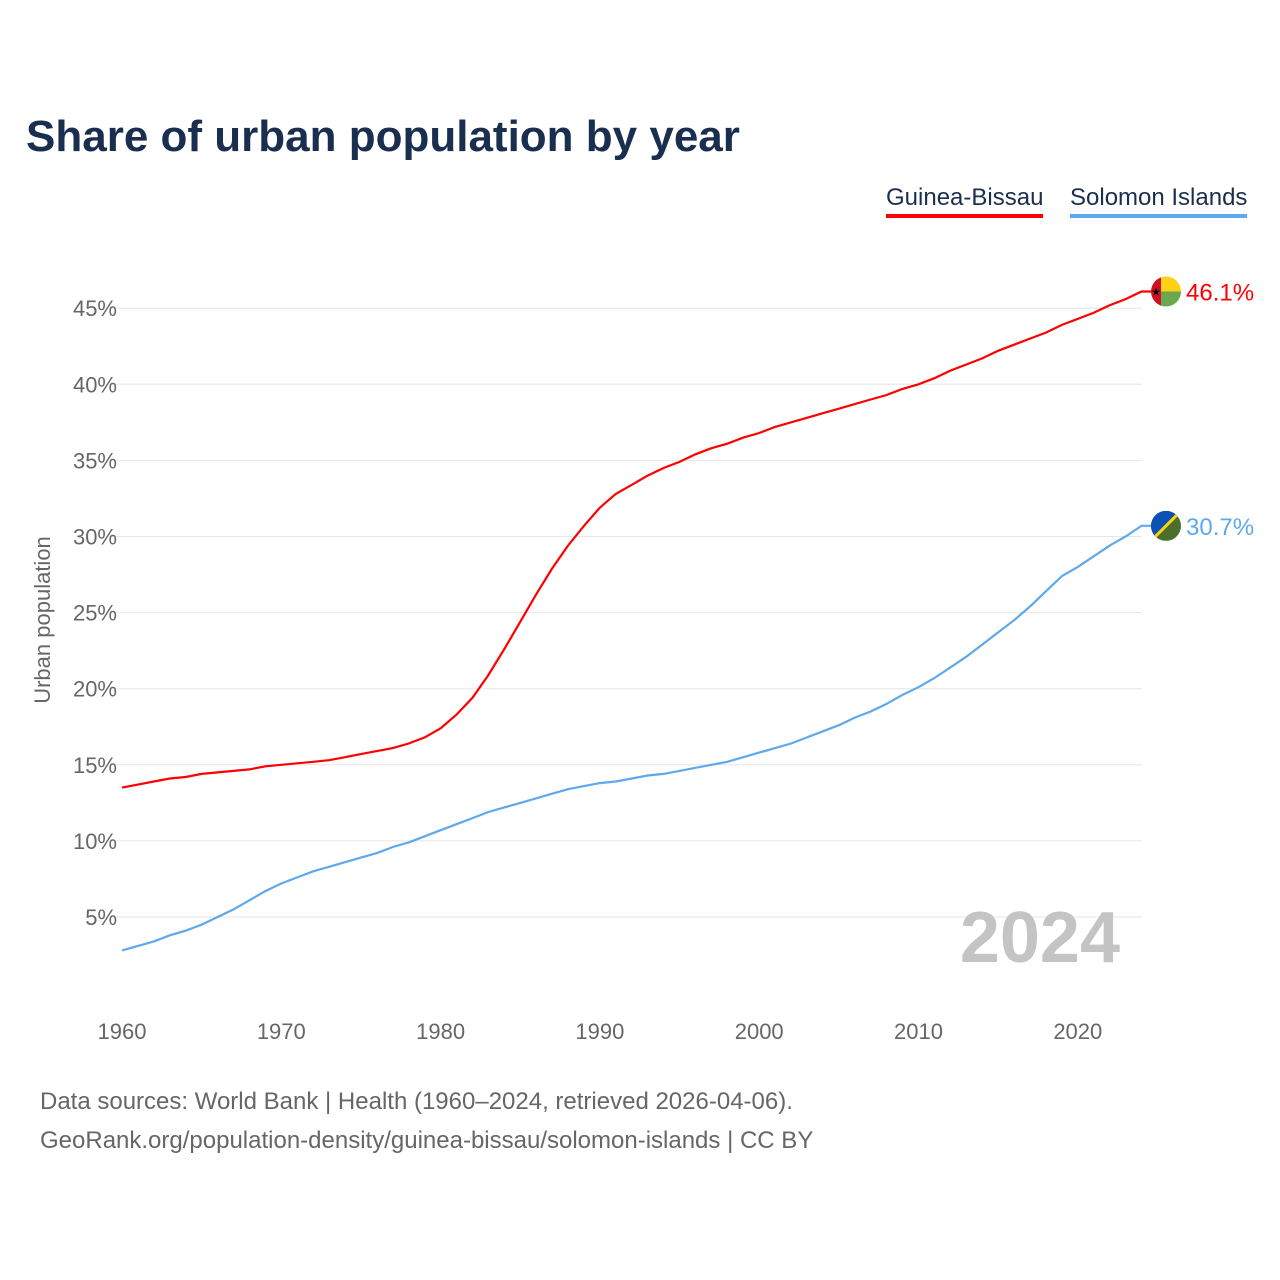 The image size is (1280, 1280). What do you see at coordinates (918, 1031) in the screenshot?
I see `x-tick-label: 2010` at bounding box center [918, 1031].